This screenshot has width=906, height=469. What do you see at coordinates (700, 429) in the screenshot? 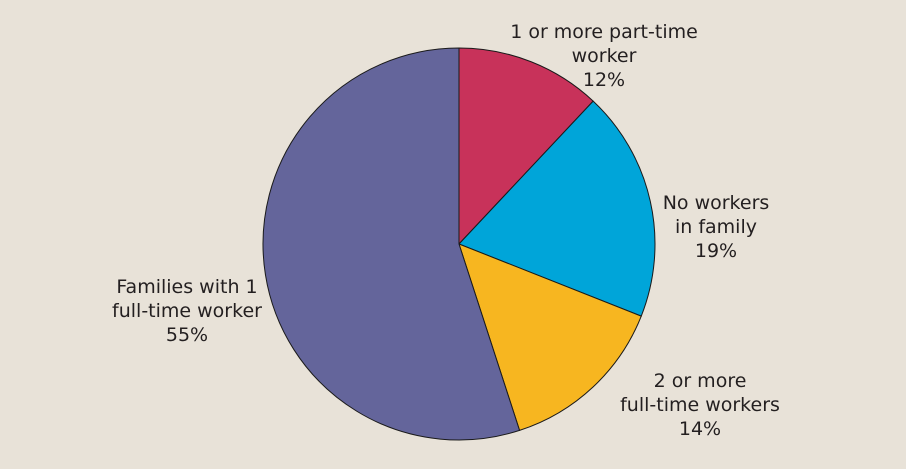
I see `slice-value-label: 14%` at bounding box center [700, 429].